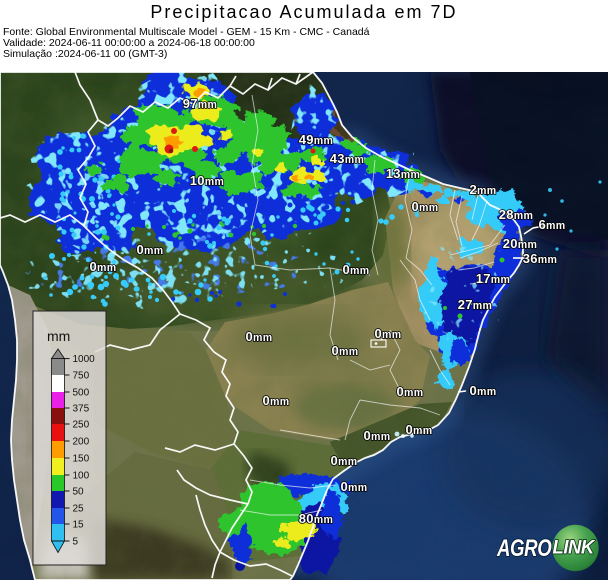 This screenshot has width=608, height=580. Describe the element at coordinates (79, 525) in the screenshot. I see `svg-text: 15` at that location.